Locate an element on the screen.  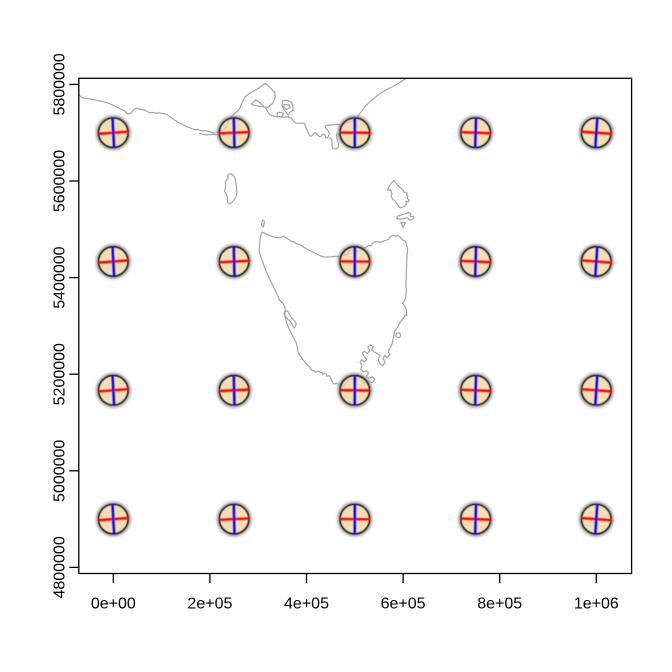
svg-text: 2e+05 is located at coordinates (209, 604).